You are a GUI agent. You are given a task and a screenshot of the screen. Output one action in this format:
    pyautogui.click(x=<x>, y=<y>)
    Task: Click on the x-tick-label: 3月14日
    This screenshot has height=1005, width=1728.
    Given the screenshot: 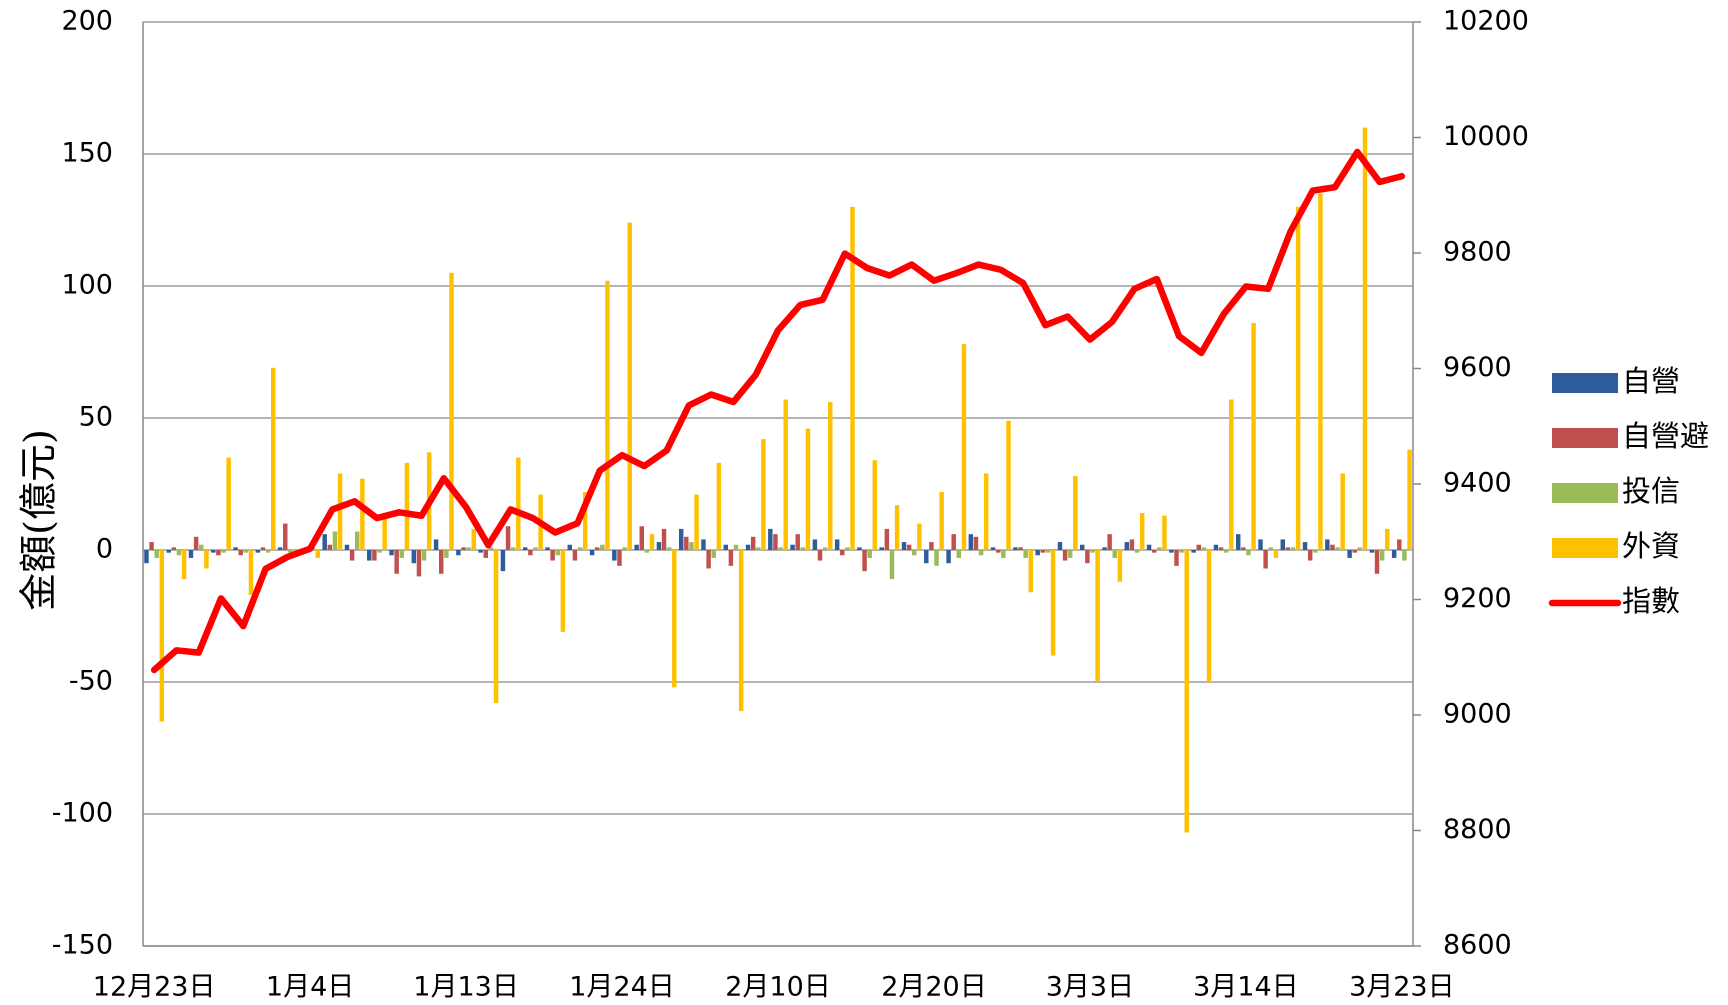 What is the action you would take?
    pyautogui.click(x=1246, y=987)
    